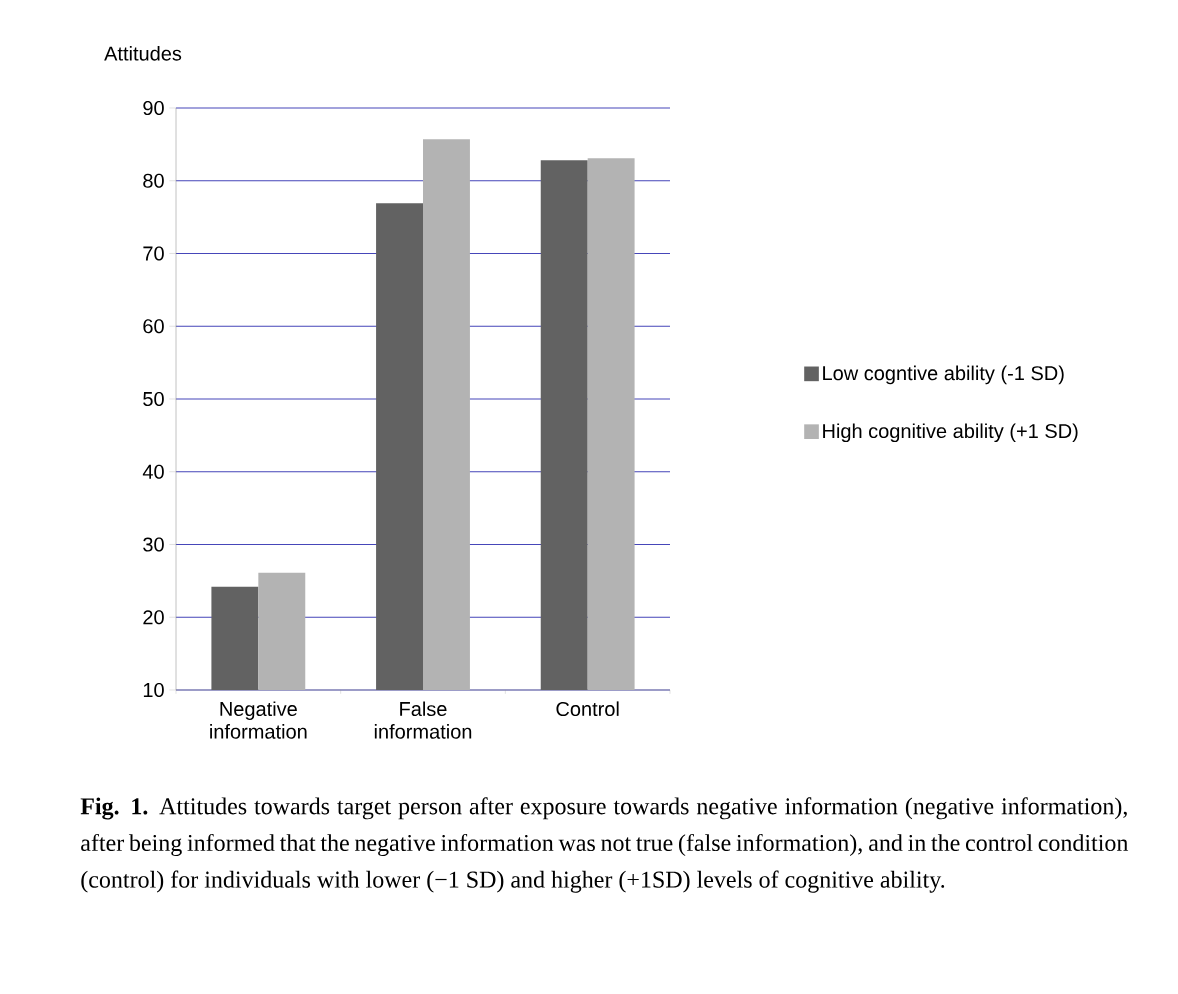  I want to click on y-tick-label: 10, so click(153, 690).